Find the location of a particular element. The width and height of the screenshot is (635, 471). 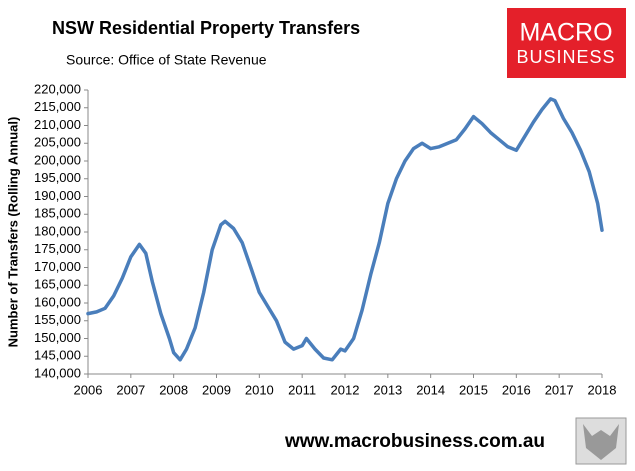

y-tick-label: 190,000 is located at coordinates (57, 195).